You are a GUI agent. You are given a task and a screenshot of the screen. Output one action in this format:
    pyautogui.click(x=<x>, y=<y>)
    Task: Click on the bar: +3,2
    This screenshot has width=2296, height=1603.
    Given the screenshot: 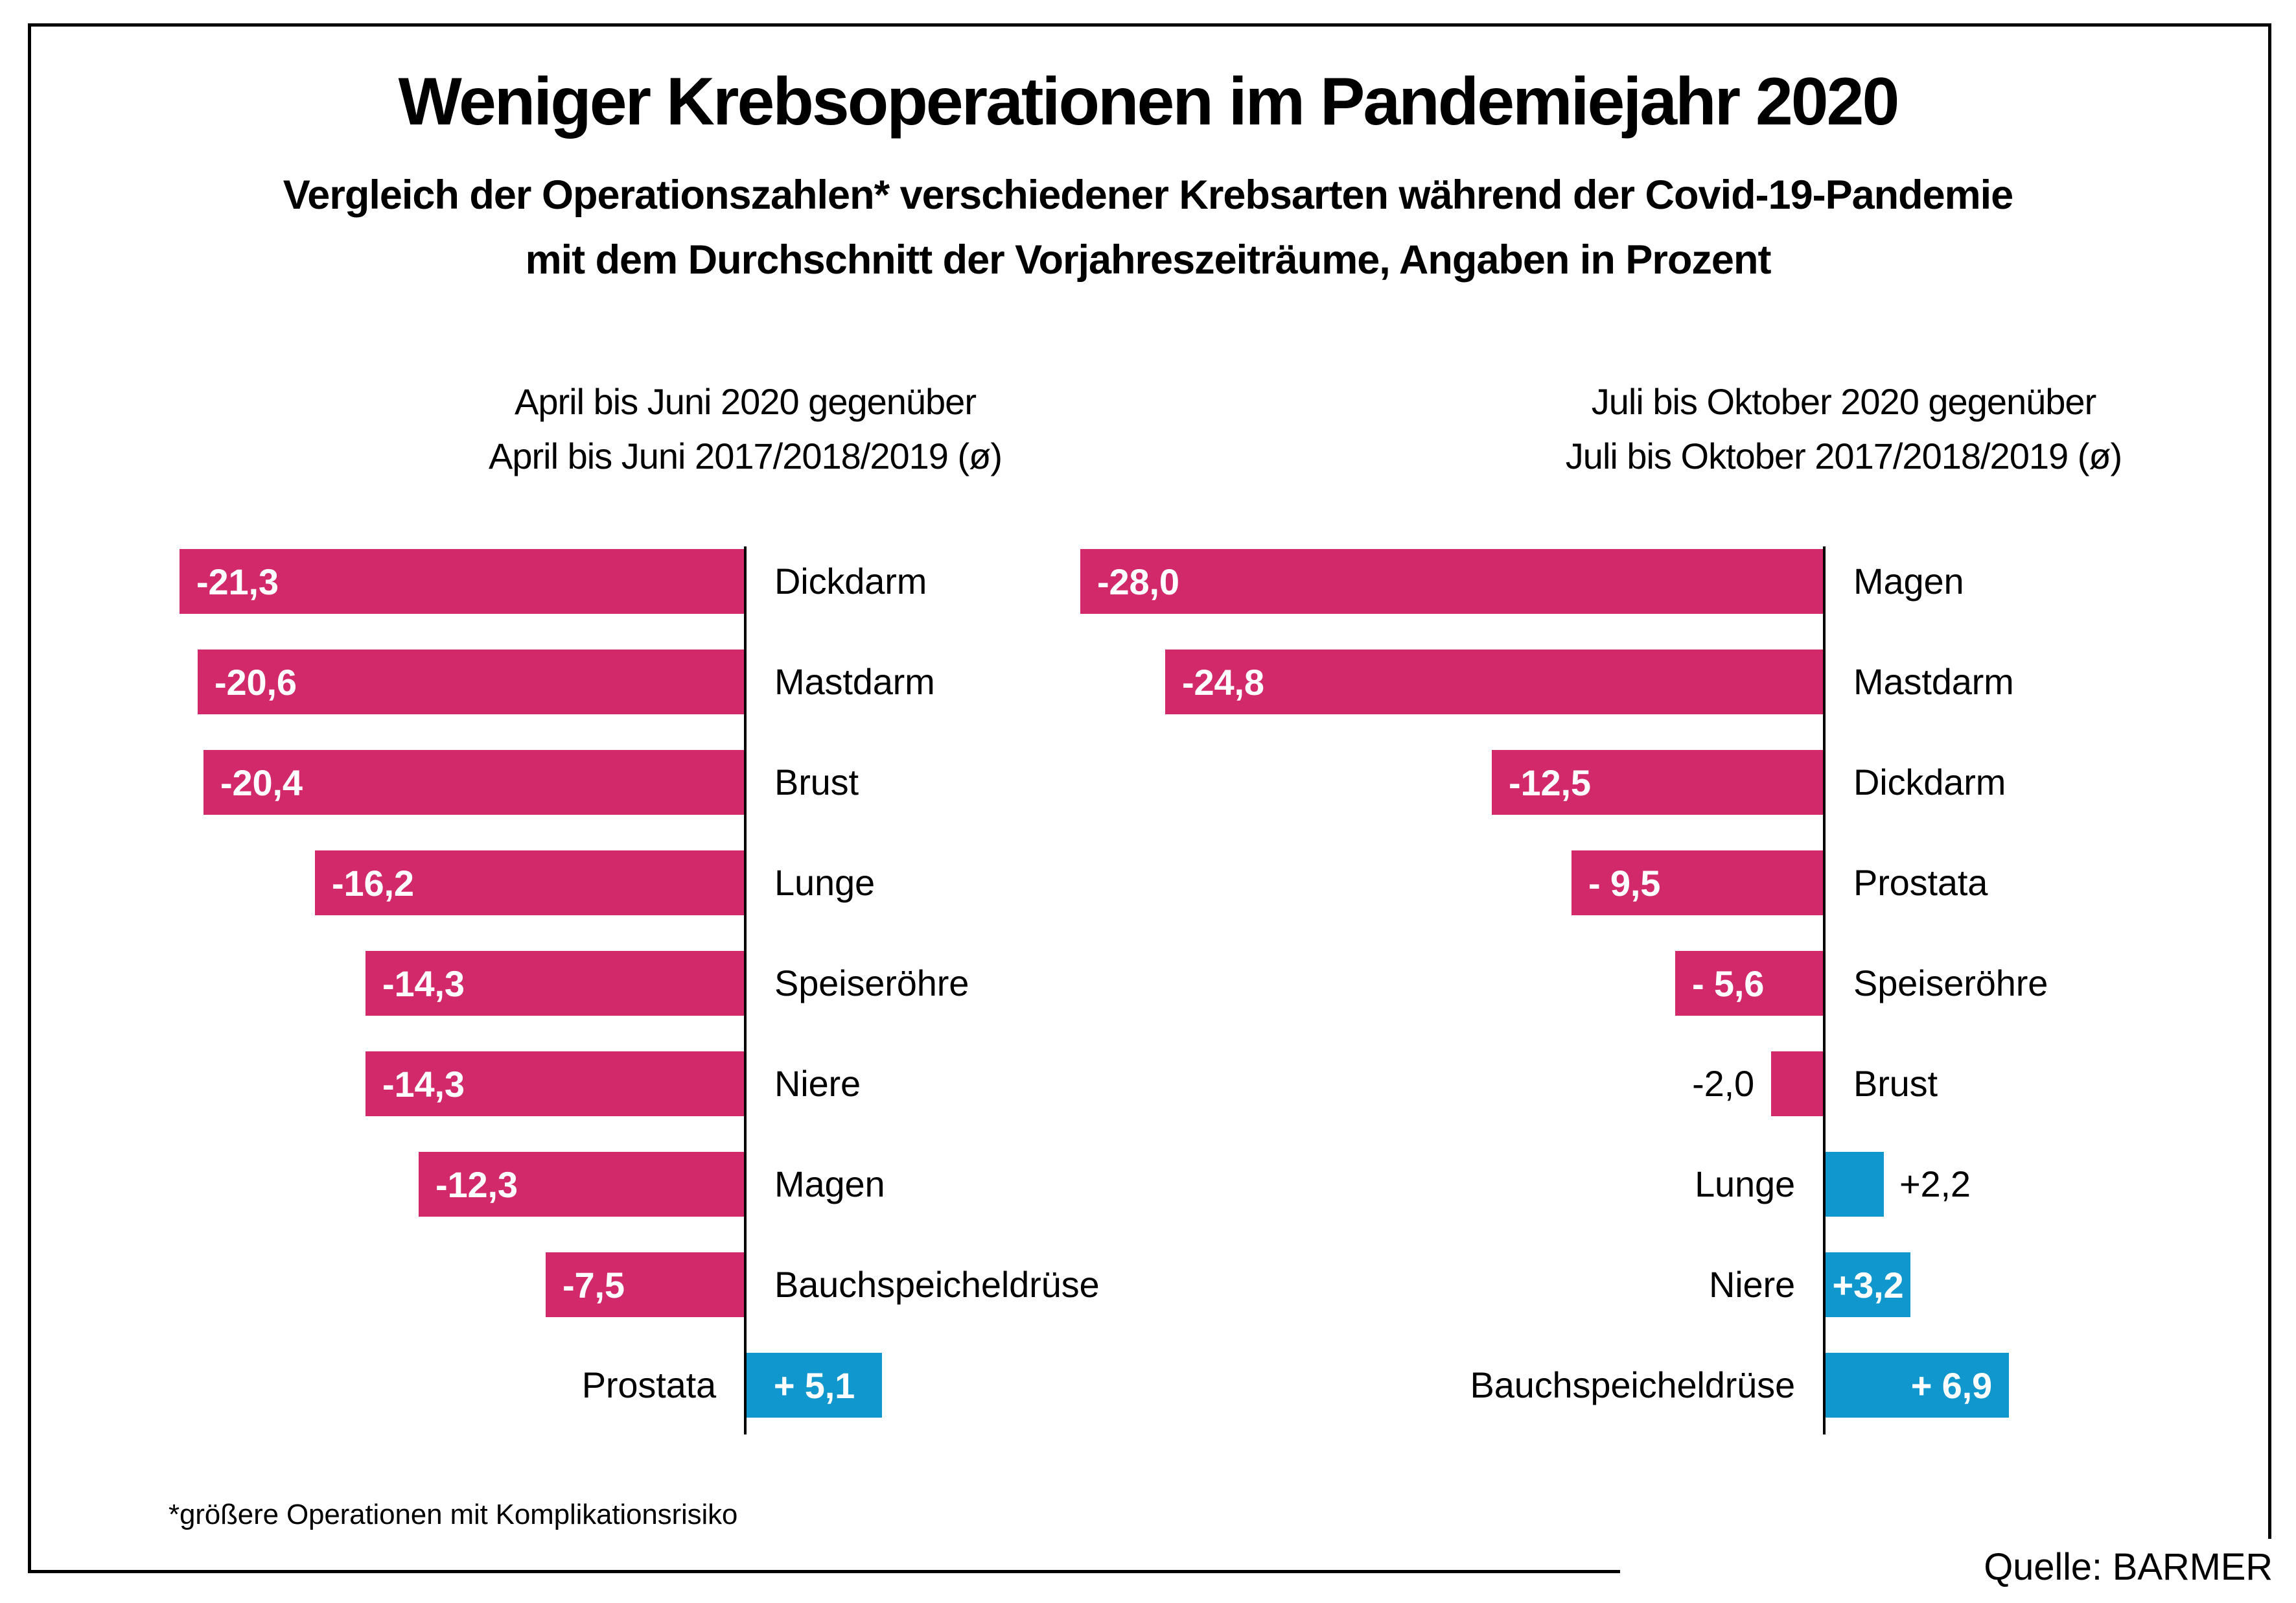 What is the action you would take?
    pyautogui.click(x=1868, y=1284)
    